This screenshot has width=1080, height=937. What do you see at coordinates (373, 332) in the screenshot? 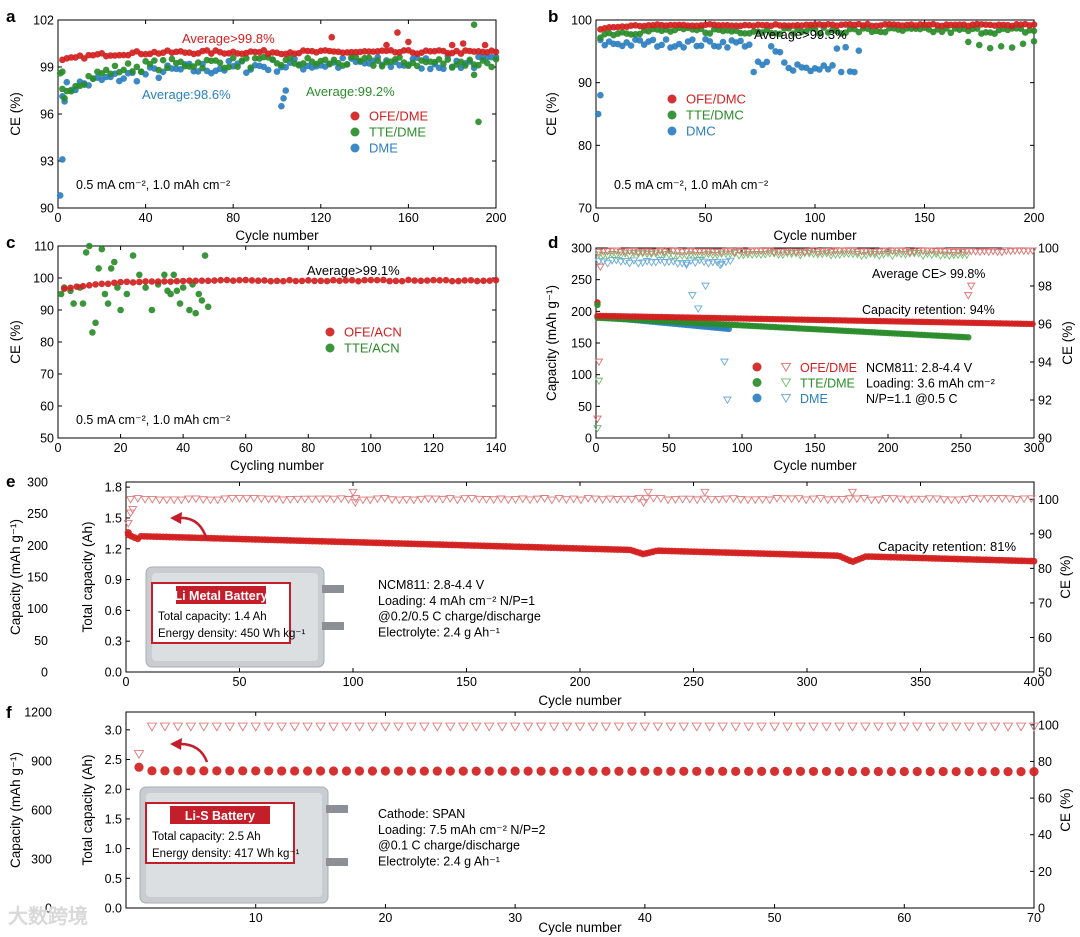
I see `legend-label: OFE/ACN` at bounding box center [373, 332].